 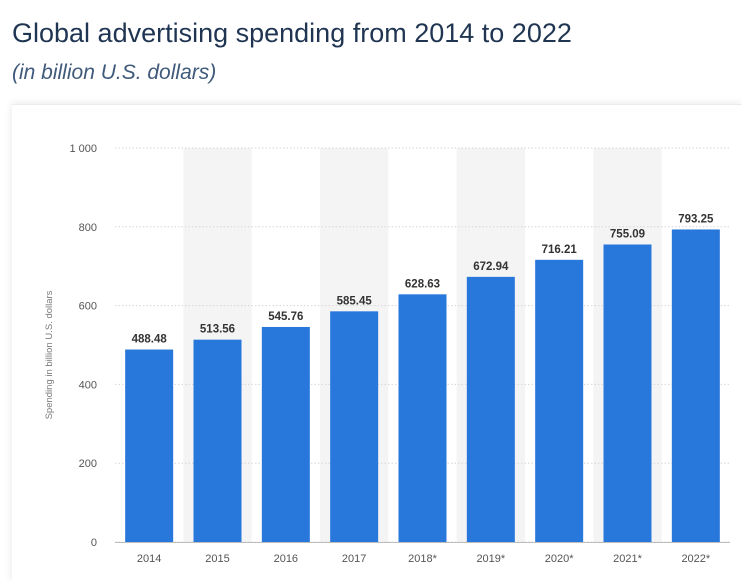 What do you see at coordinates (560, 250) in the screenshot?
I see `bar-value-label: 716.21` at bounding box center [560, 250].